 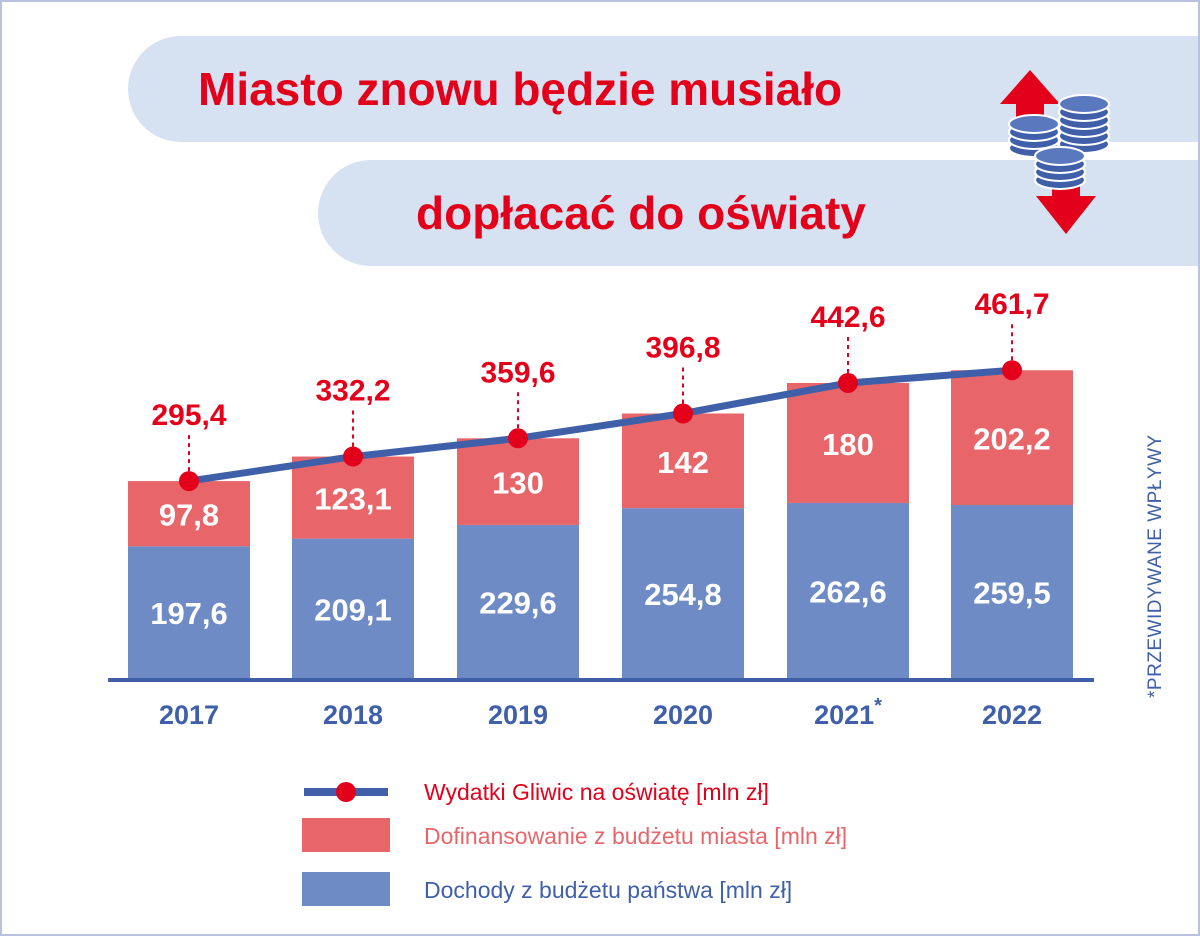 I want to click on bar-city-2017, so click(x=189, y=514).